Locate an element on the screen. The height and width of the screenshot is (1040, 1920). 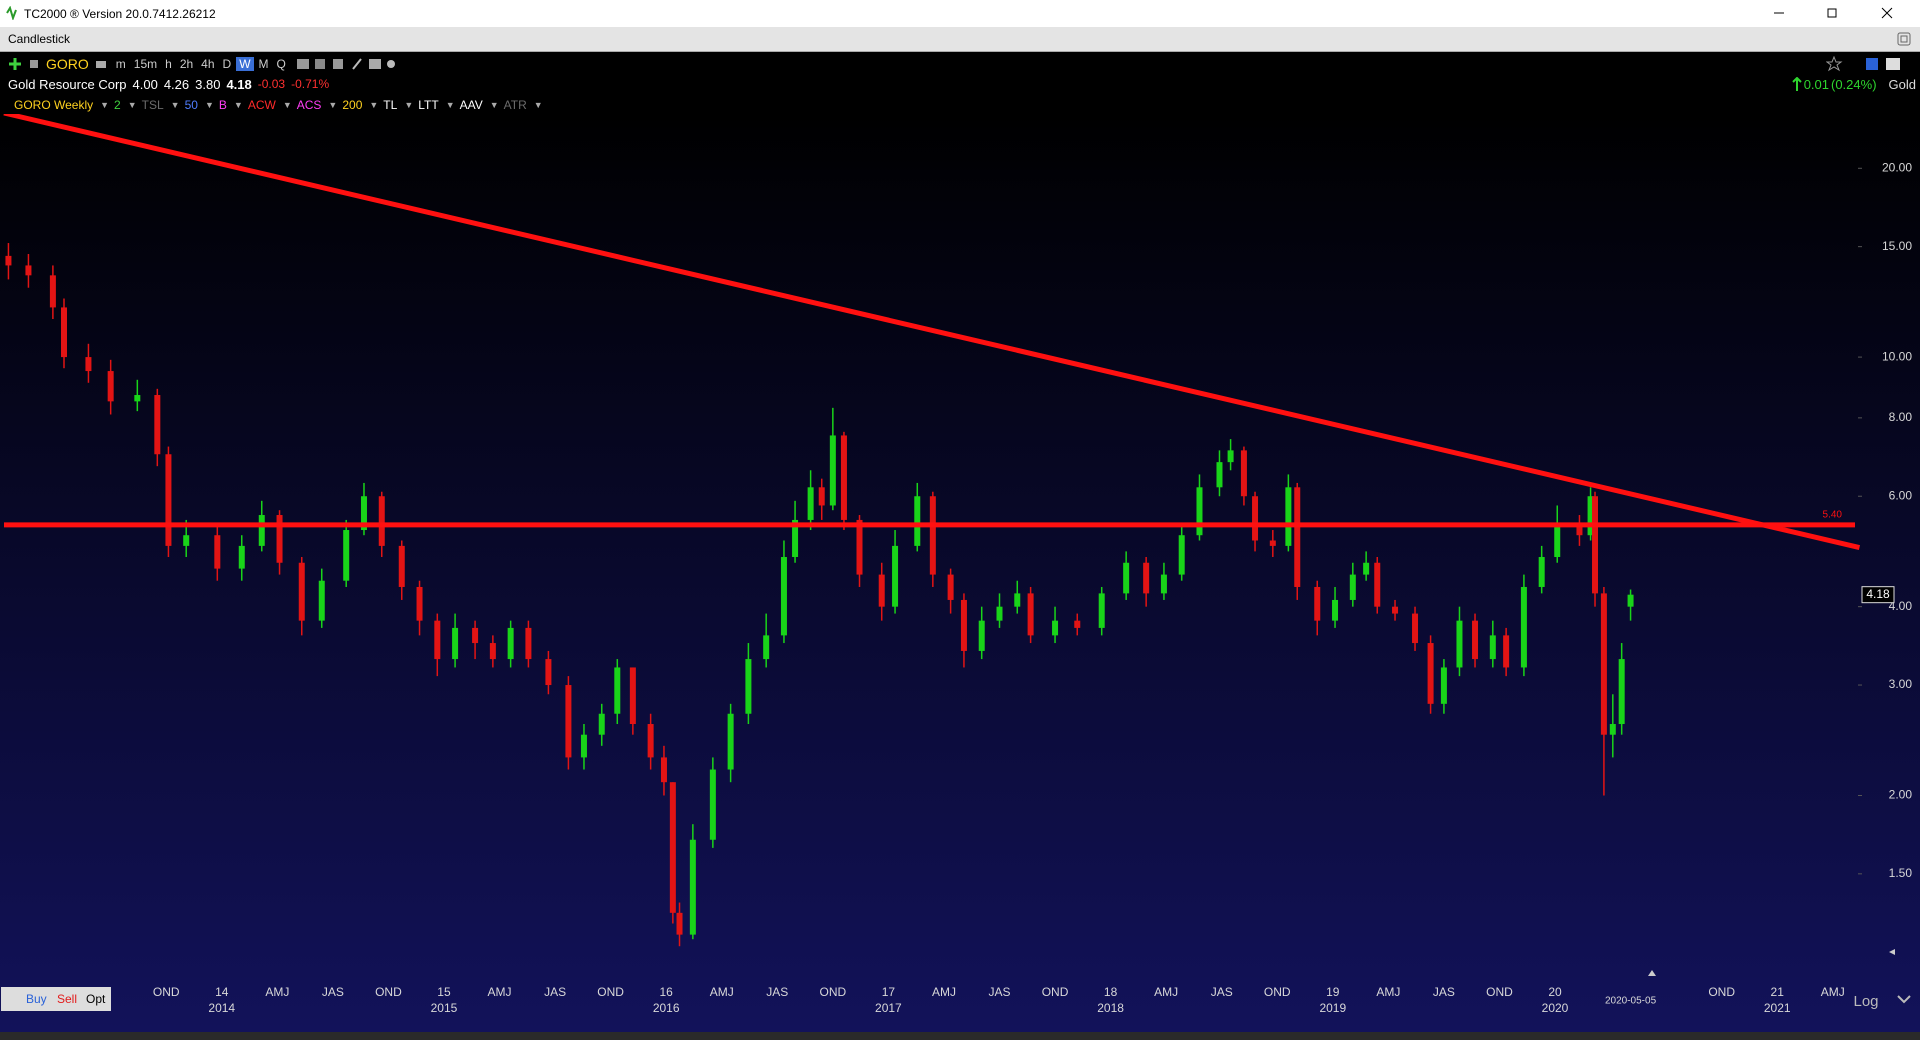
y-tick-label: 20.00 is located at coordinates (1897, 167).